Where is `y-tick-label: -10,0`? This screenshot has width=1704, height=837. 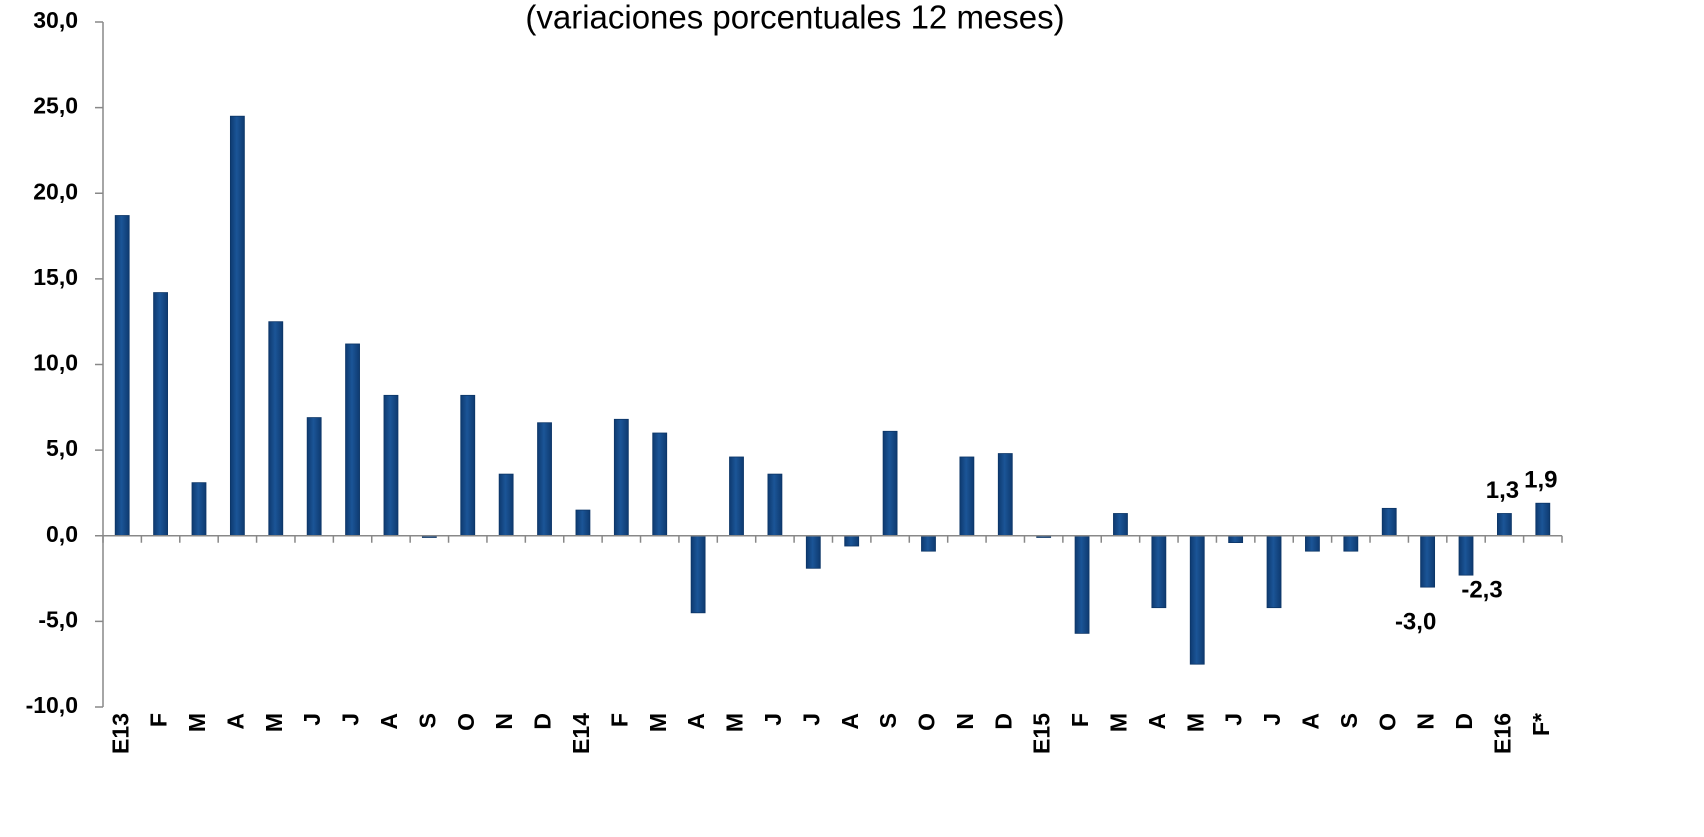 y-tick-label: -10,0 is located at coordinates (52, 705).